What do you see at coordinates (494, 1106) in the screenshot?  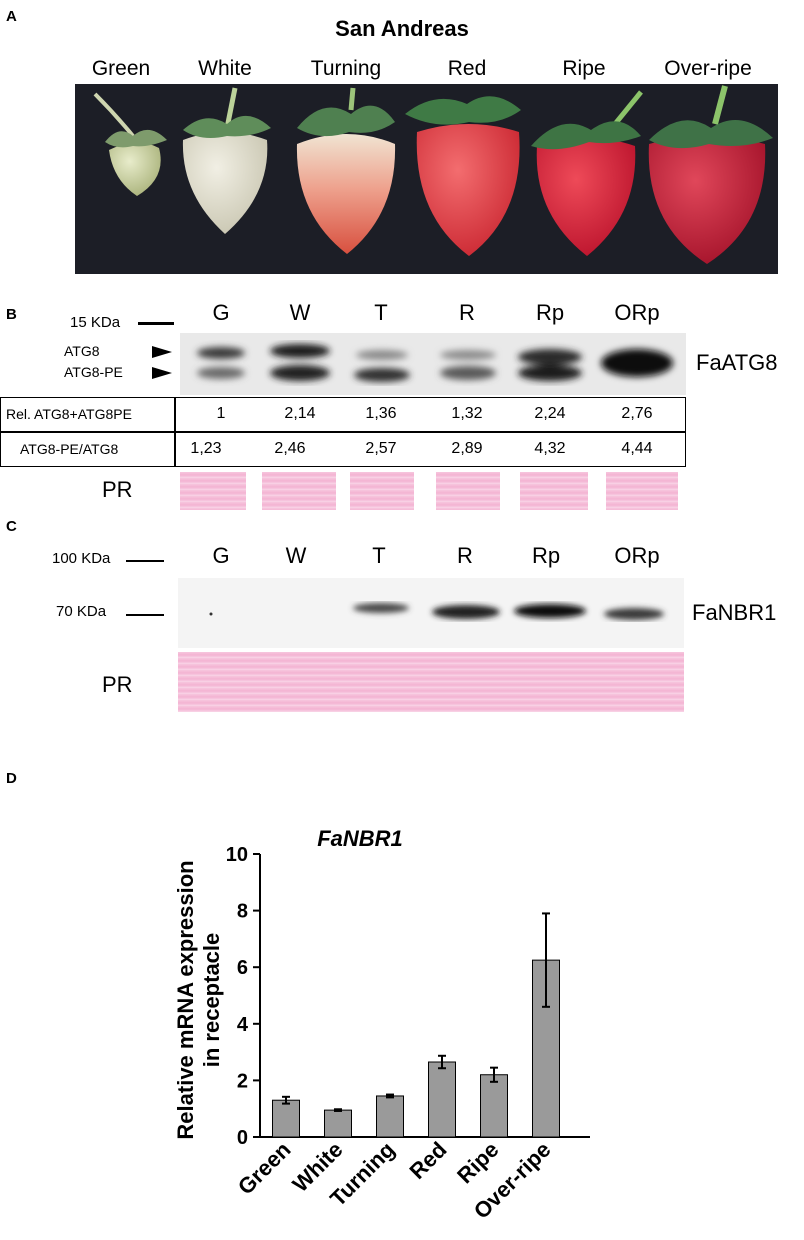 I see `bar-ripe` at bounding box center [494, 1106].